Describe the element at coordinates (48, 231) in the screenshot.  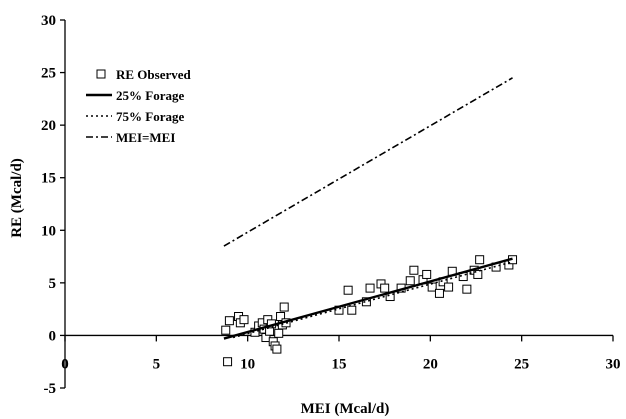
I see `y-tick-label: 10` at that location.